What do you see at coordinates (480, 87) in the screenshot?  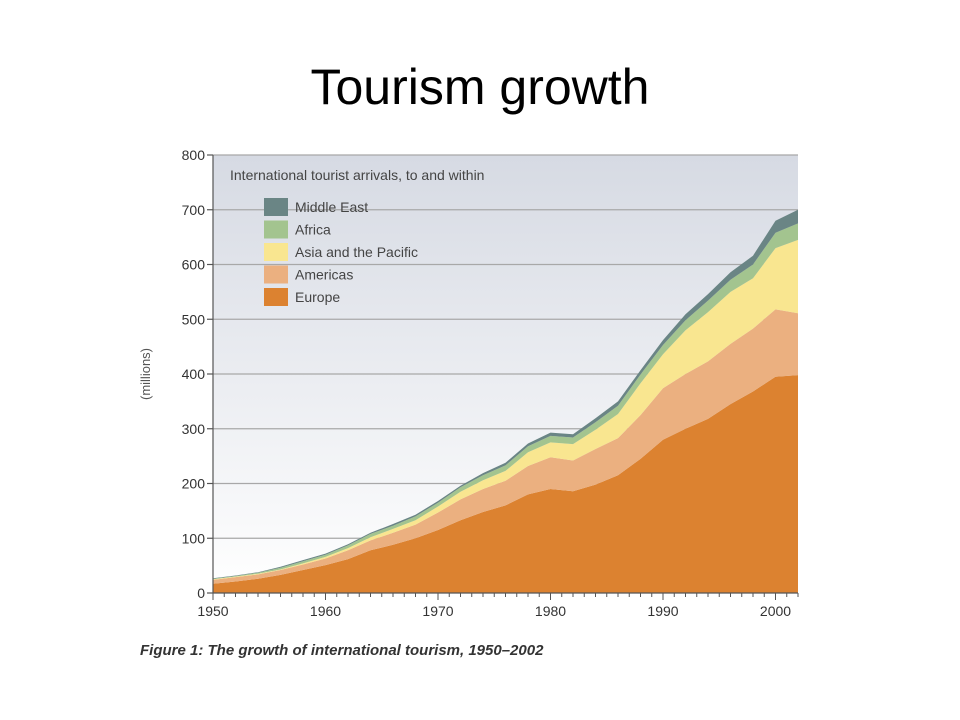 I see `slide-title: Tourism growth` at bounding box center [480, 87].